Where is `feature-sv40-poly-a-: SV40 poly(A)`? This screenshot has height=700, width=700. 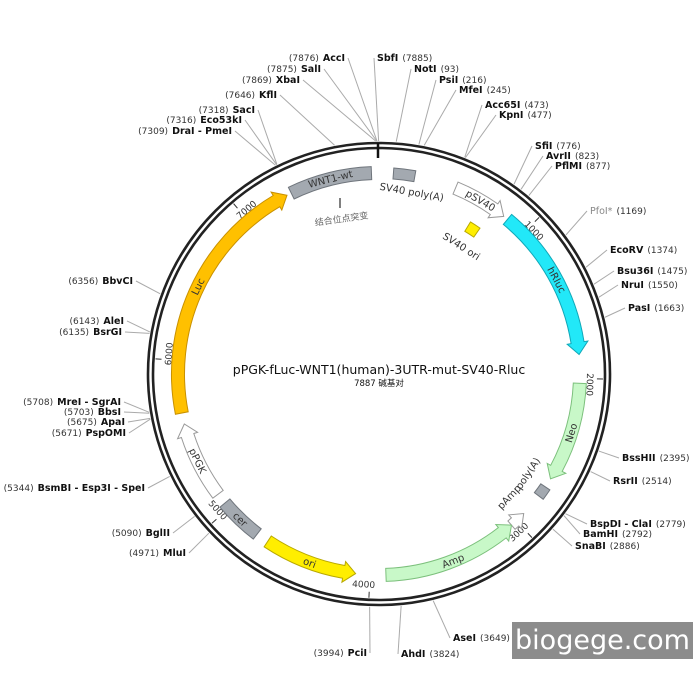 feature-sv40-poly-a-: SV40 poly(A) is located at coordinates (412, 185).